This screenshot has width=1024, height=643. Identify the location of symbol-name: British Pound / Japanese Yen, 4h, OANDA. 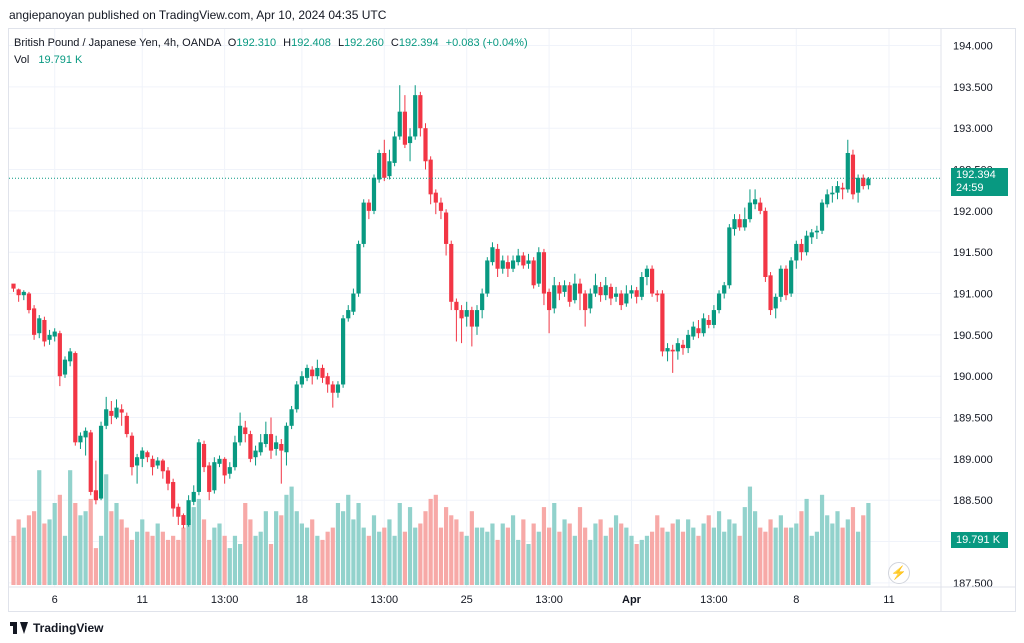
(117, 43).